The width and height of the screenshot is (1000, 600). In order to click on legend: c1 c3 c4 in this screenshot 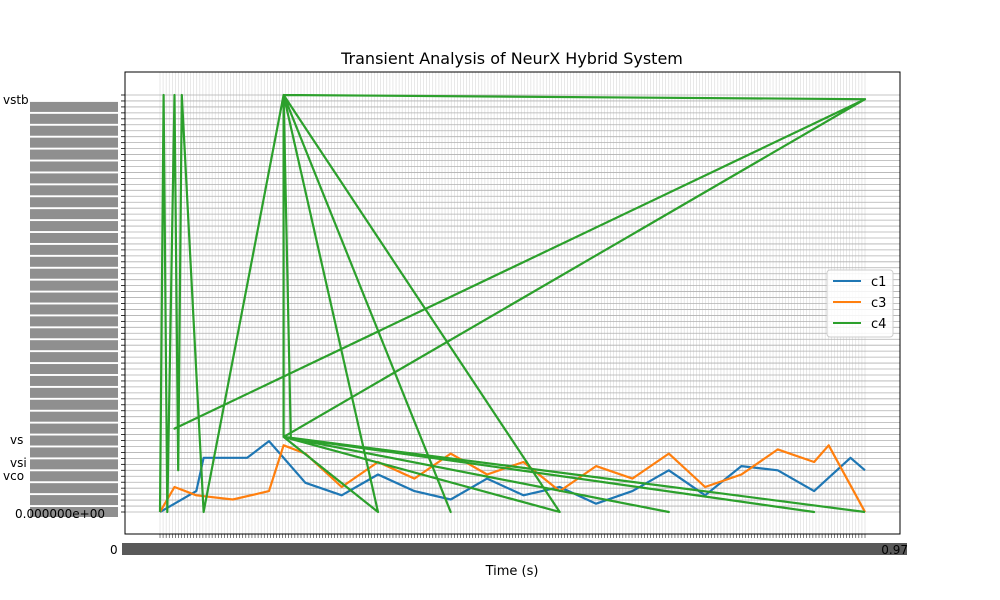, I will do `click(860, 303)`.